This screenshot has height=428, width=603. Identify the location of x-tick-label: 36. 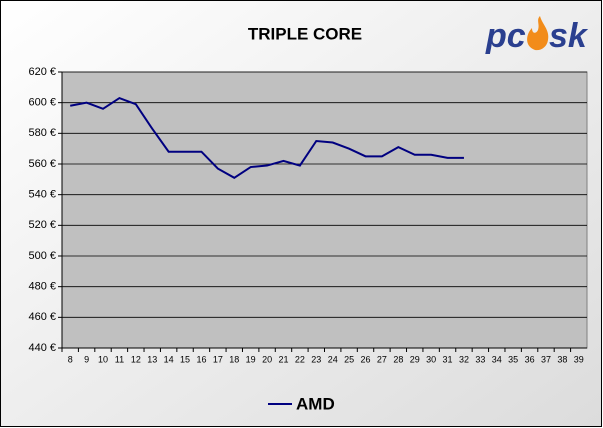
(530, 359).